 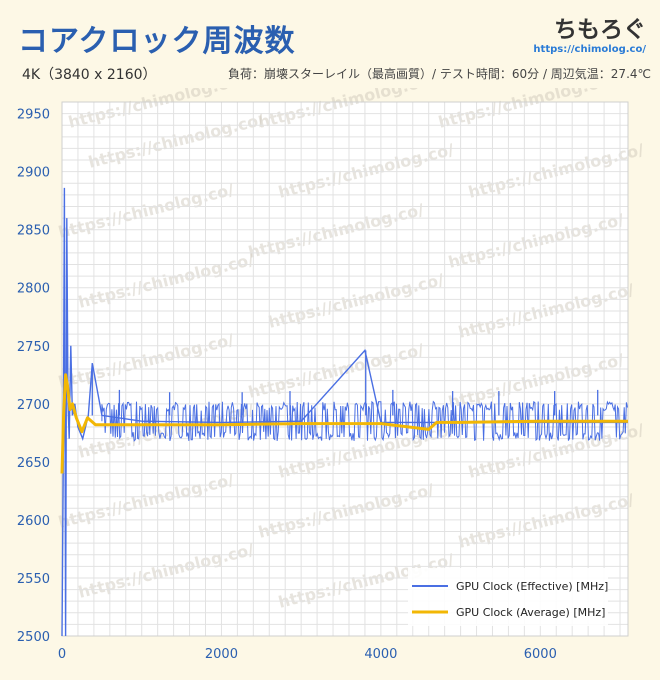 I want to click on series-average-line, so click(x=344, y=423).